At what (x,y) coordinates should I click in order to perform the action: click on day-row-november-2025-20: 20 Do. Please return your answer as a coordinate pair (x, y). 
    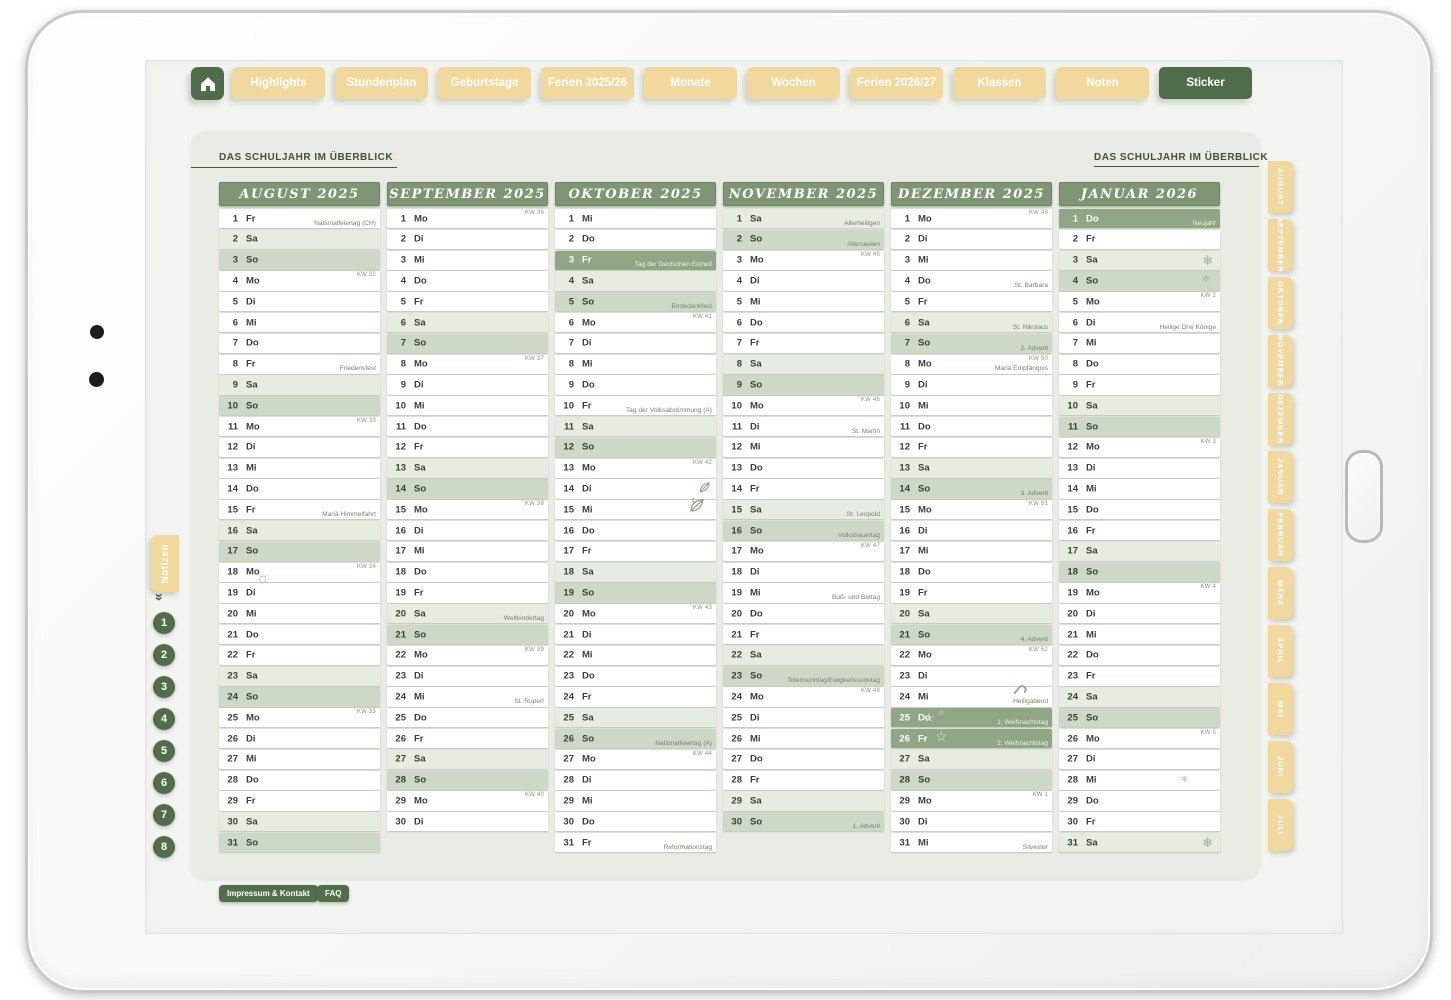
    Looking at the image, I should click on (803, 614).